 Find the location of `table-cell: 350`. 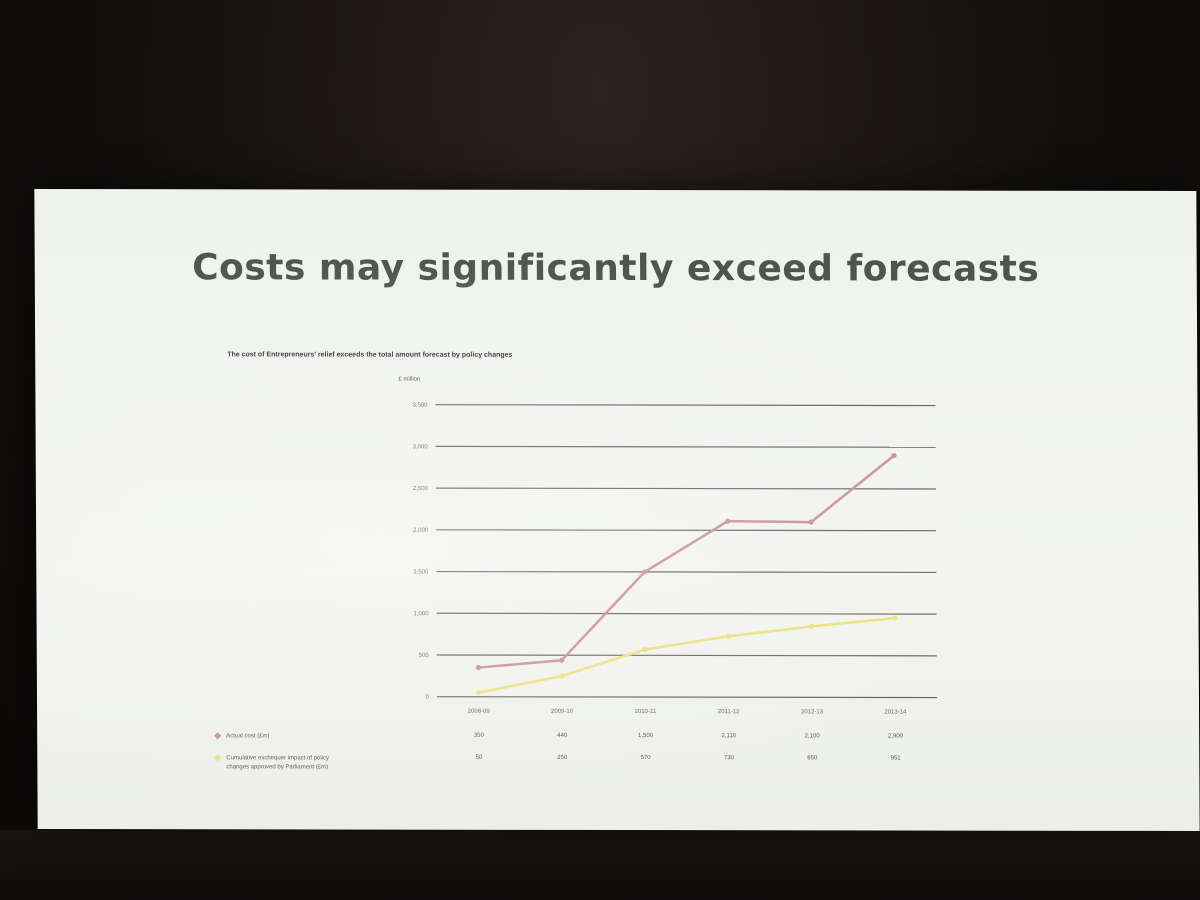

table-cell: 350 is located at coordinates (478, 735).